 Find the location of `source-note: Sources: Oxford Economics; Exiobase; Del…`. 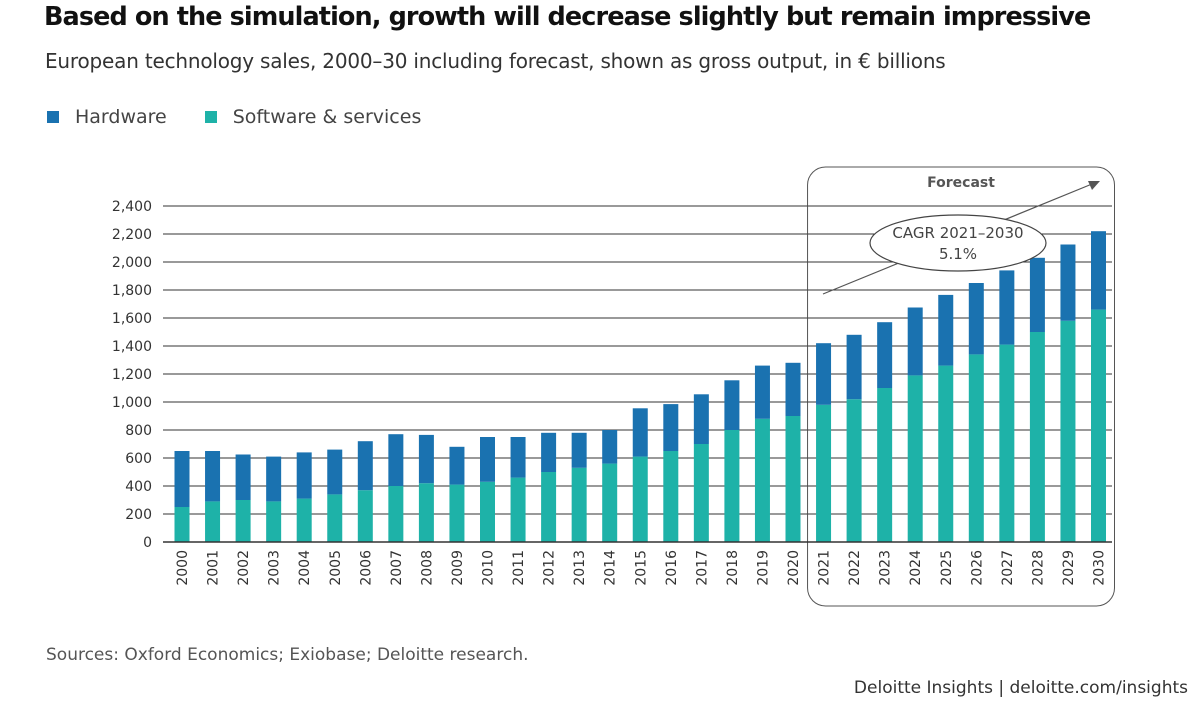

source-note: Sources: Oxford Economics; Exiobase; Del… is located at coordinates (287, 655).